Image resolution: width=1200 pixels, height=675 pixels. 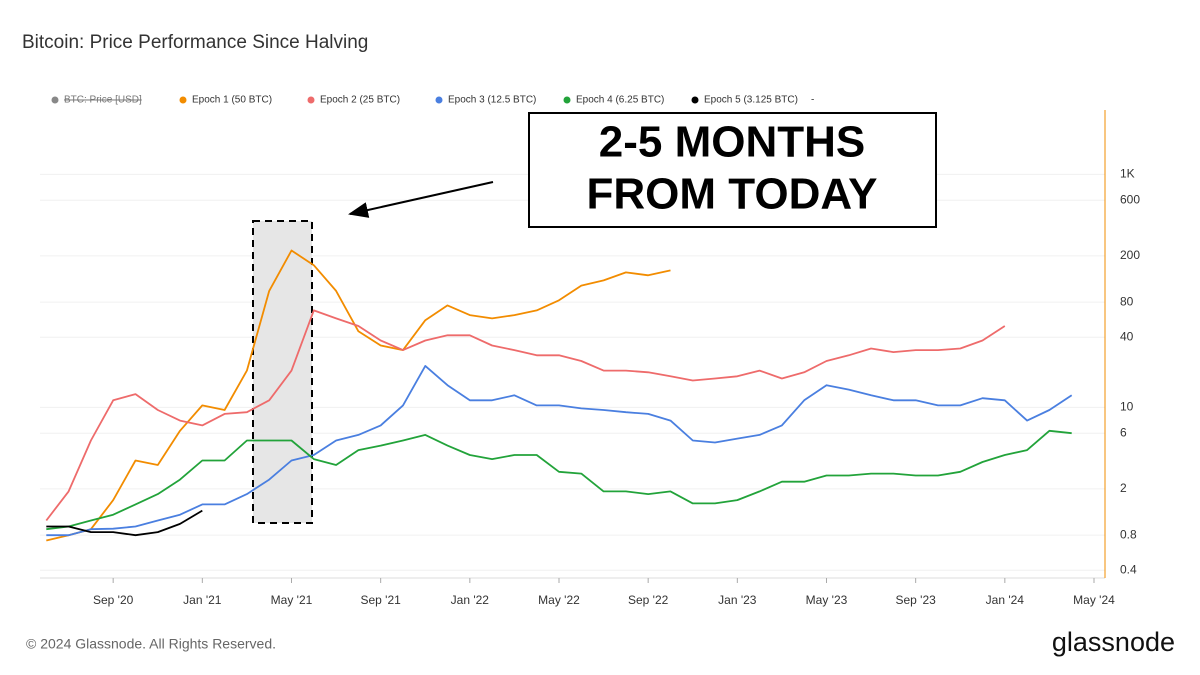 What do you see at coordinates (470, 600) in the screenshot?
I see `x-tick-label: Jan '22` at bounding box center [470, 600].